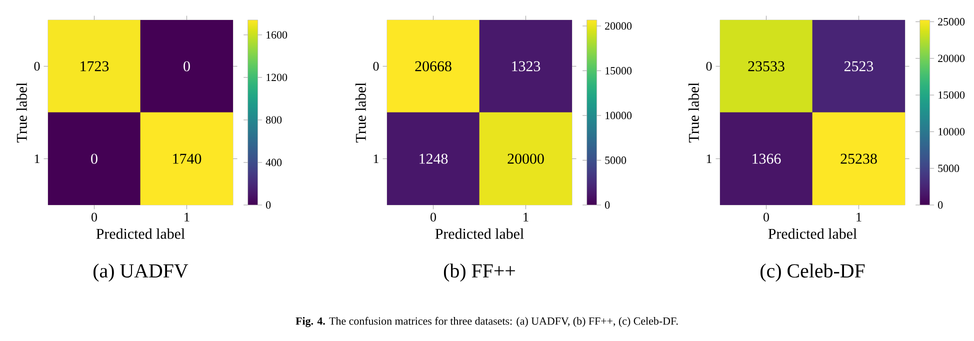 This screenshot has width=974, height=341. What do you see at coordinates (487, 322) in the screenshot?
I see `text: Fig. 4. The confusion matrices for three datasets: (a) UADFV, (b) FF++, (c) Celeb-DF.` at bounding box center [487, 322].